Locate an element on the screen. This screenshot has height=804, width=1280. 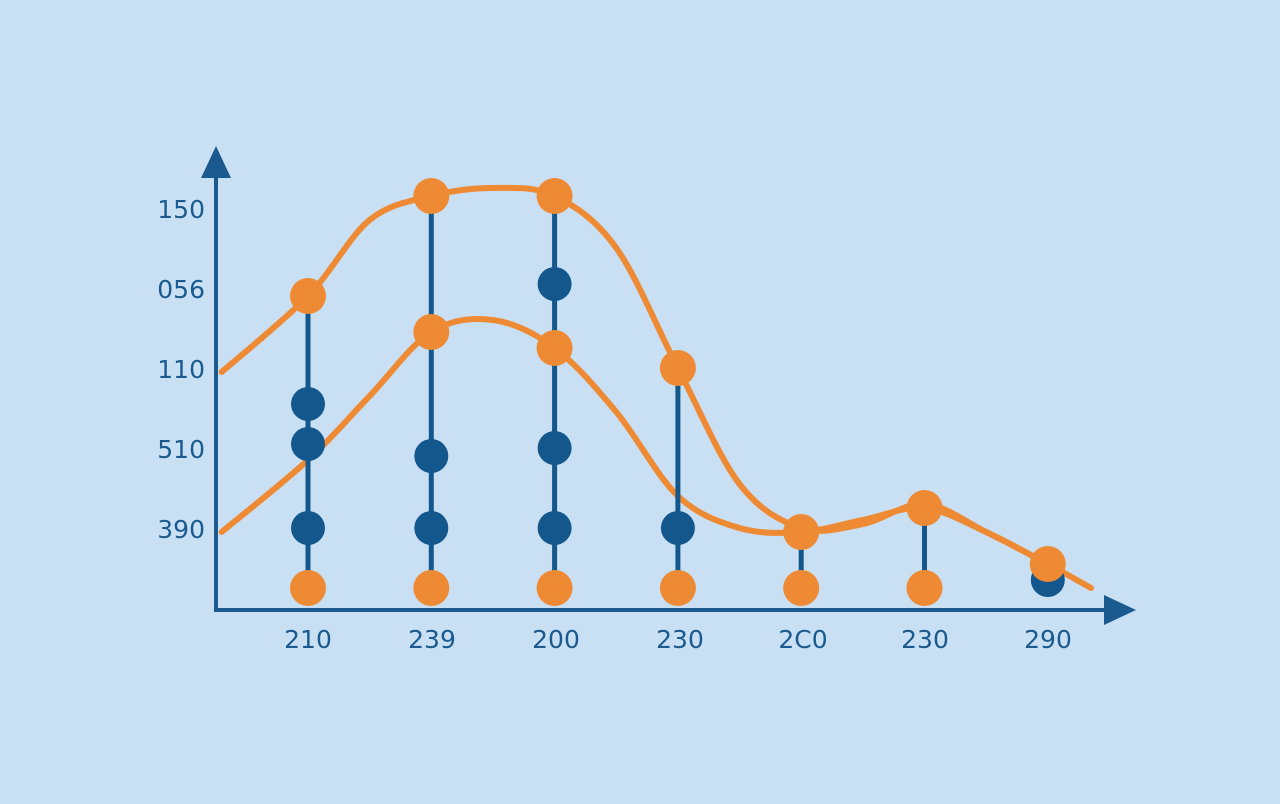
x-tick-label: 290 is located at coordinates (1048, 639).